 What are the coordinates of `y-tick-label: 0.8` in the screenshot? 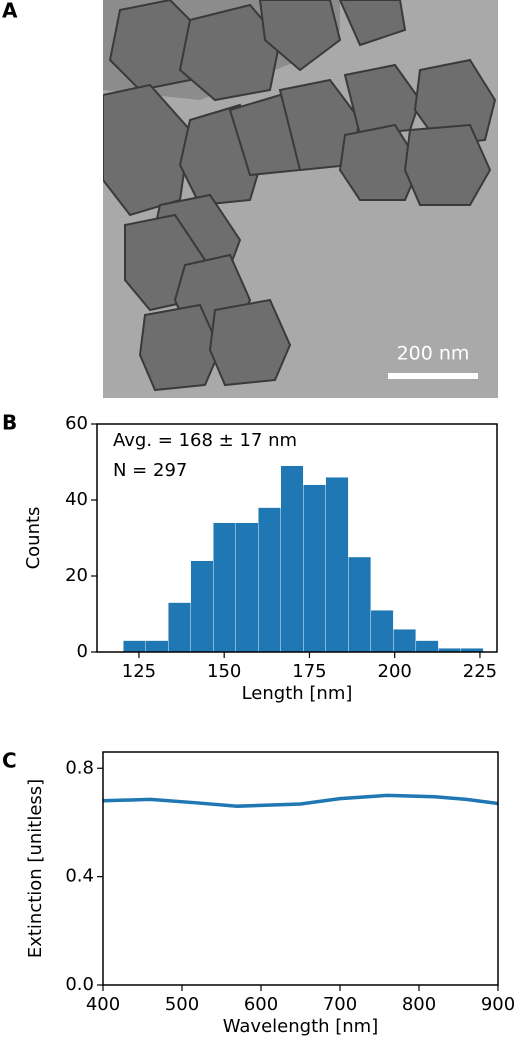 It's located at (79, 767).